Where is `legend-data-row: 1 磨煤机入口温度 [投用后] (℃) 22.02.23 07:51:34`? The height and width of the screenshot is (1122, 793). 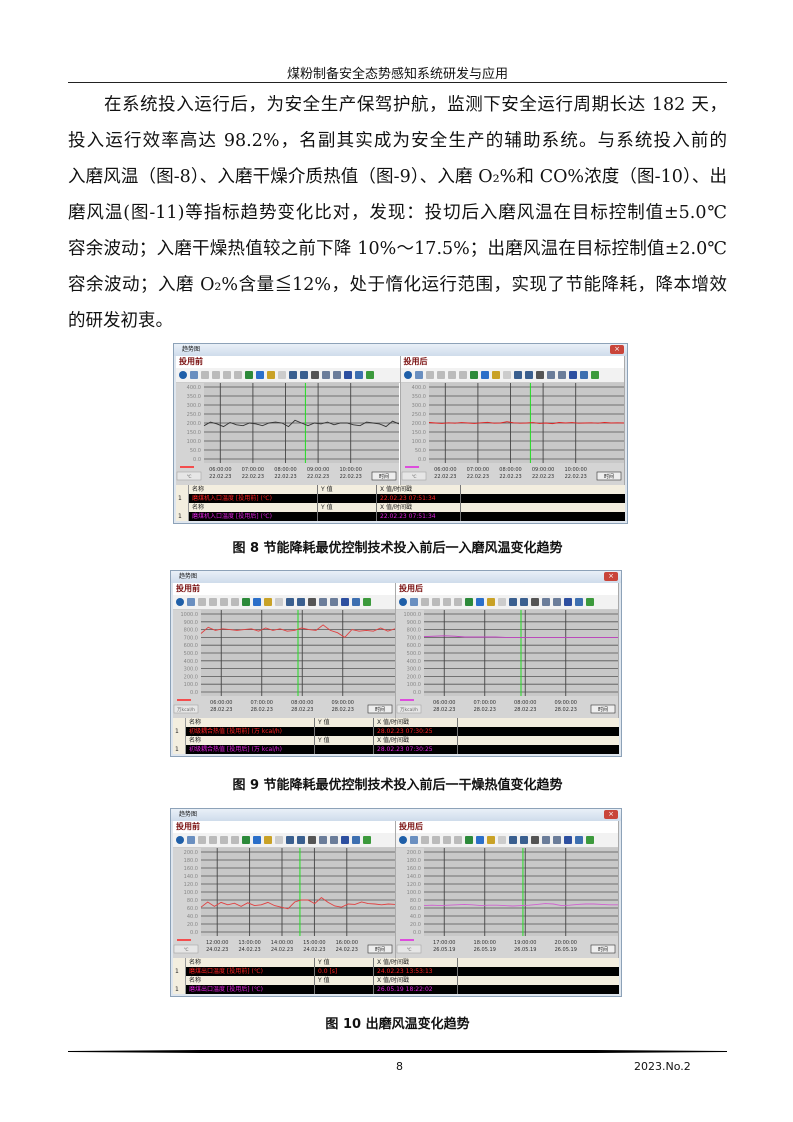 legend-data-row: 1 磨煤机入口温度 [投用后] (℃) 22.02.23 07:51:34 is located at coordinates (400, 516).